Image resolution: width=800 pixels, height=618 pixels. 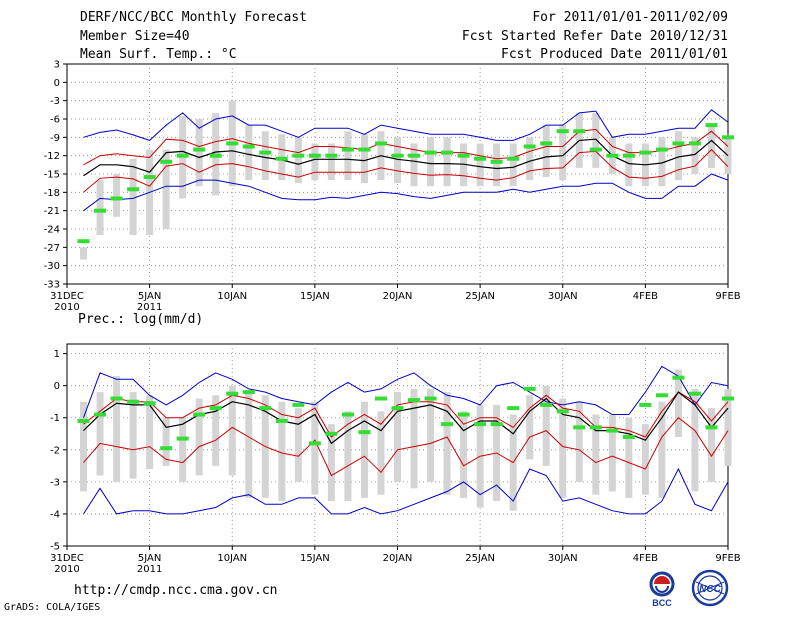 What do you see at coordinates (135, 36) in the screenshot?
I see `member-size: Member Size=40` at bounding box center [135, 36].